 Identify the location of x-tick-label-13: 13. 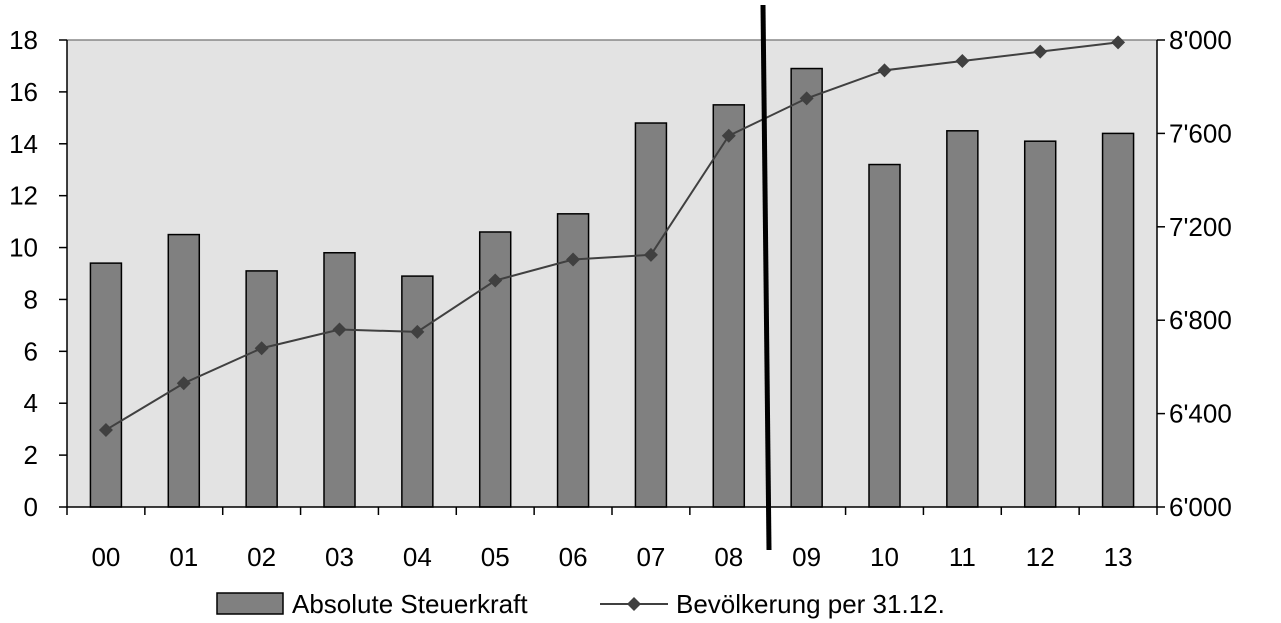
(1118, 557).